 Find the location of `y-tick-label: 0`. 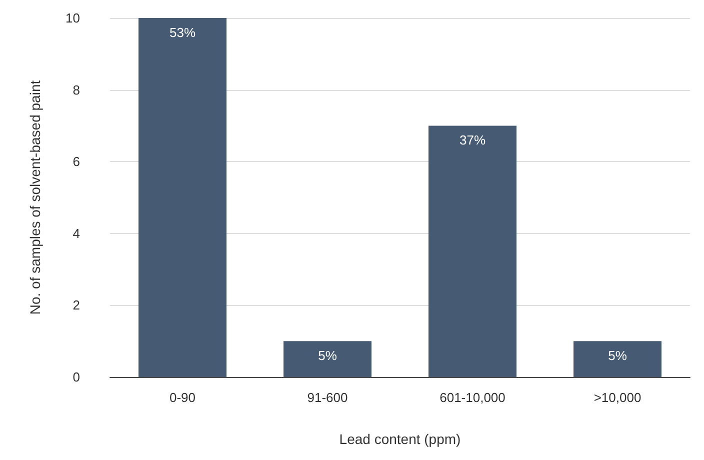

y-tick-label: 0 is located at coordinates (76, 377).